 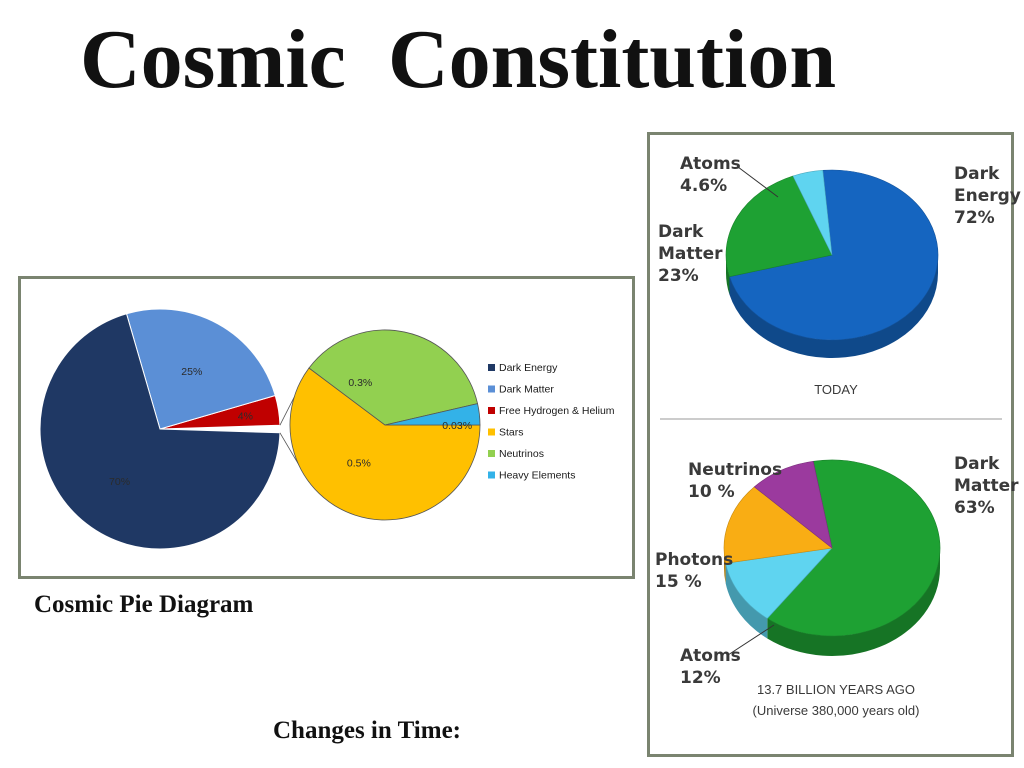 I want to click on legend-swatch-stars, so click(x=491, y=432).